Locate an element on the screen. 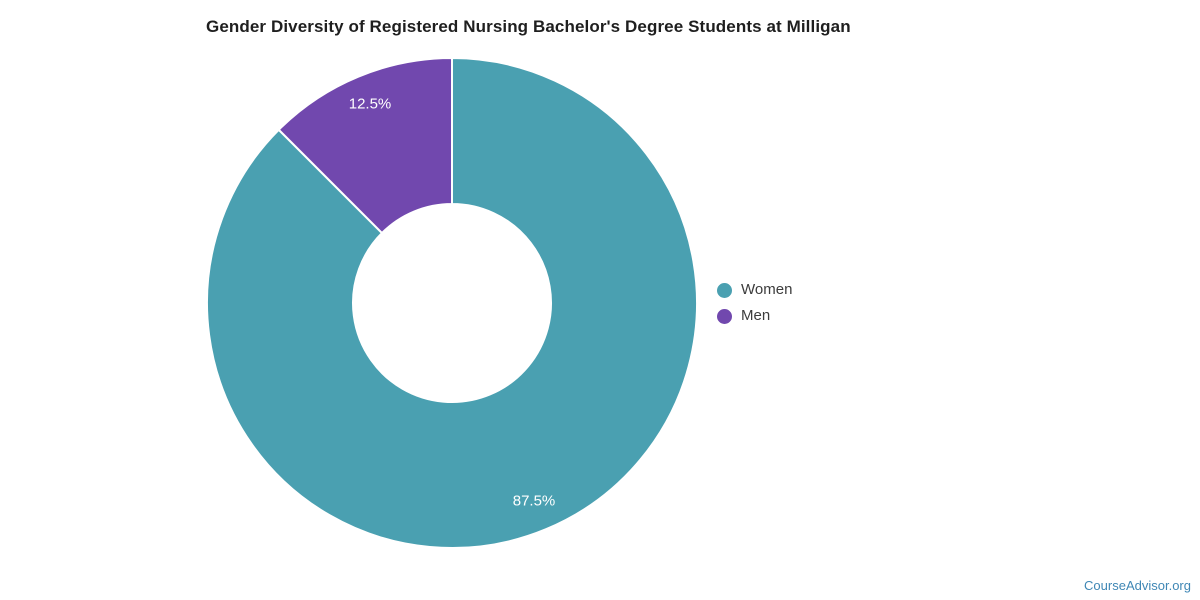  legend-item-women: Women is located at coordinates (754, 290).